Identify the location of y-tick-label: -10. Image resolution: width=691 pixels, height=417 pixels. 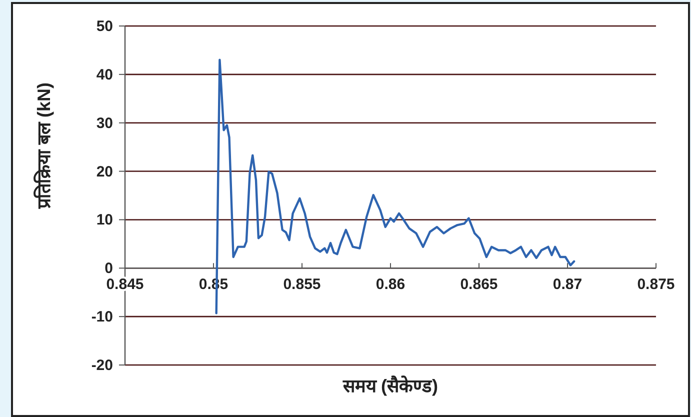
(102, 317).